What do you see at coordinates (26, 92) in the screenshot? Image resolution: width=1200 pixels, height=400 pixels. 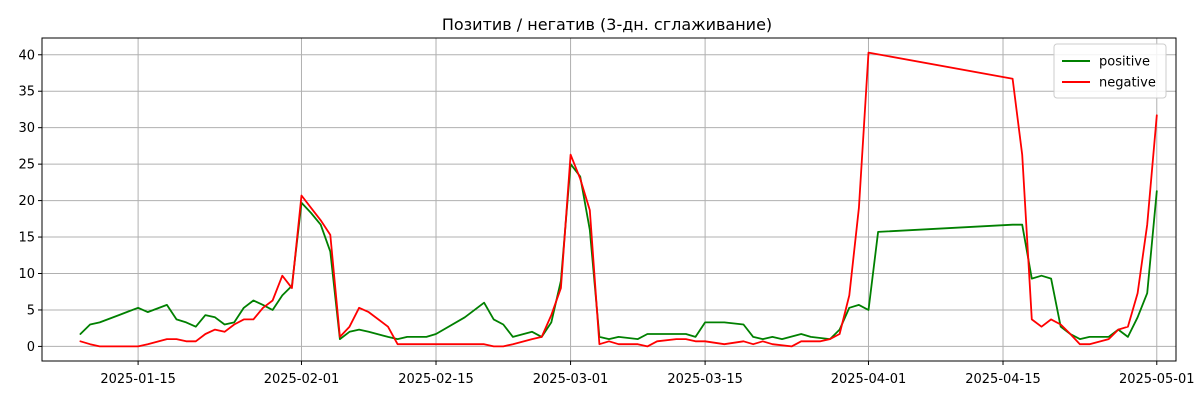 I see `y-tick-label: 35` at bounding box center [26, 92].